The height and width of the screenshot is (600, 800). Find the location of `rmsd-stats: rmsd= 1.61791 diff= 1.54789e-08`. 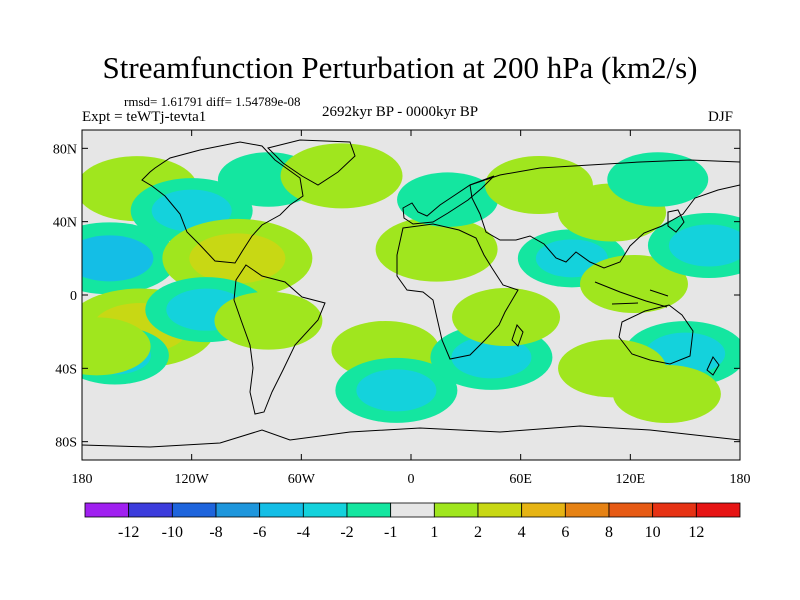

rmsd-stats: rmsd= 1.61791 diff= 1.54789e-08 is located at coordinates (212, 101).